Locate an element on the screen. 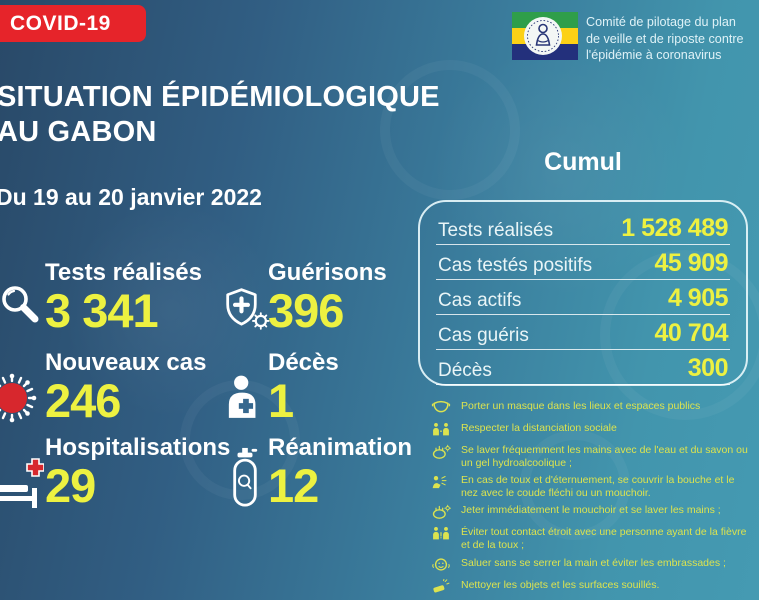 The width and height of the screenshot is (759, 600). covid19-badge: COVID-19 is located at coordinates (73, 23).